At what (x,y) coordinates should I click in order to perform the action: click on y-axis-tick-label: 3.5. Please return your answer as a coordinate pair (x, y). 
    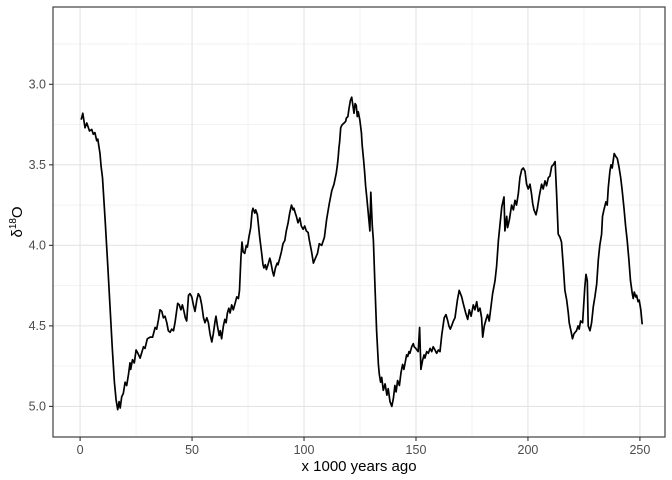
    Looking at the image, I should click on (37, 165).